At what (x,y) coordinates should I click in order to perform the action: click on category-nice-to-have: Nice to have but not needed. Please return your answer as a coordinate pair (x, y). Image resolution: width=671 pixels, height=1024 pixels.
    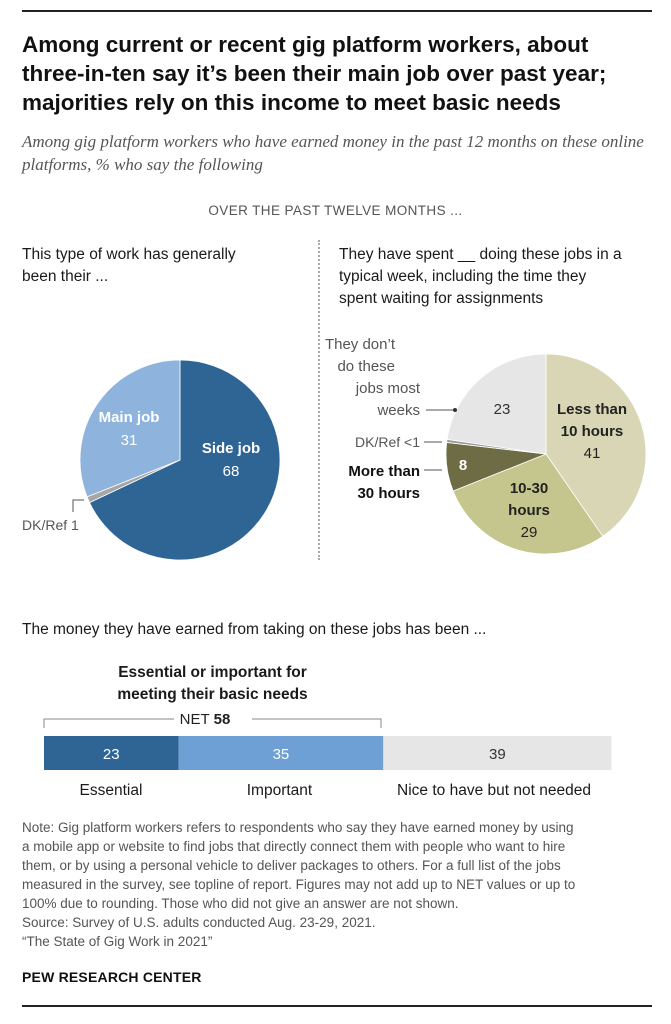
    Looking at the image, I should click on (494, 790).